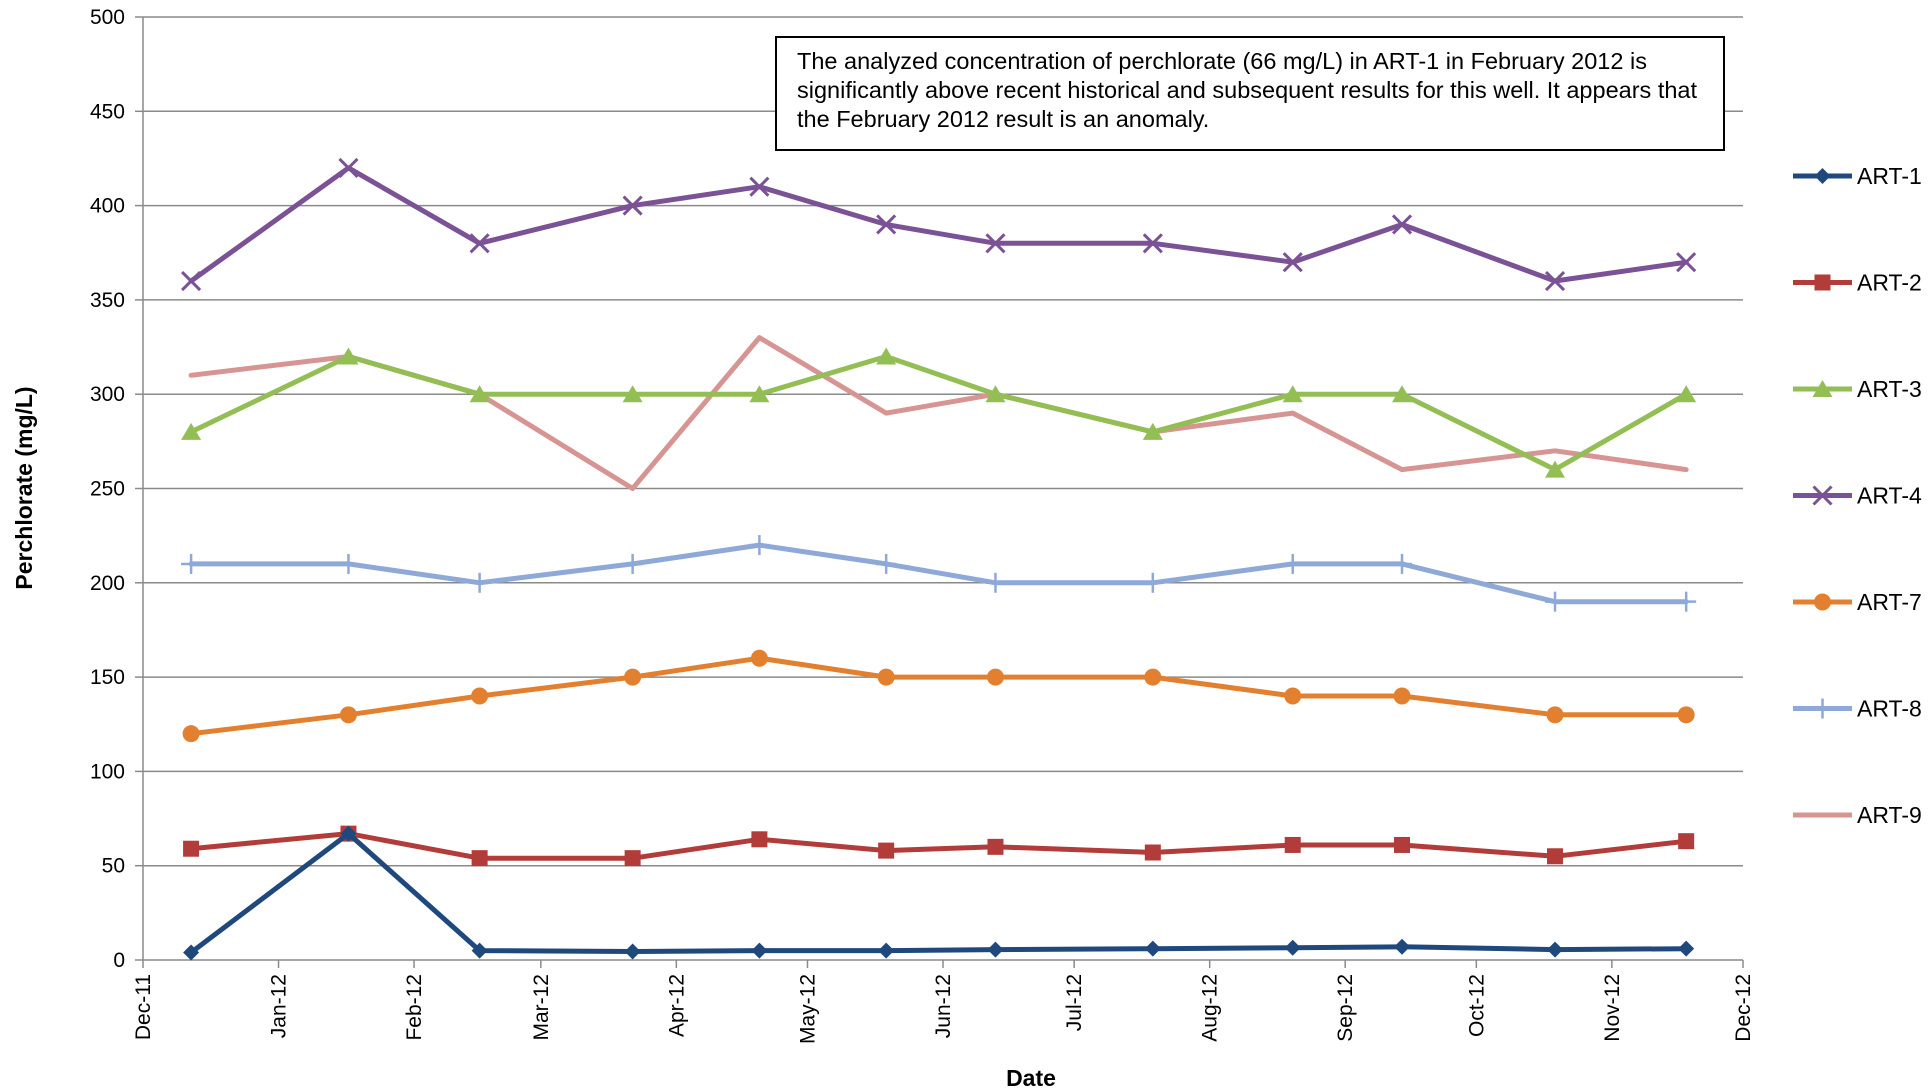 This screenshot has height=1091, width=1928. What do you see at coordinates (414, 1007) in the screenshot?
I see `x-tick-label: Feb-12` at bounding box center [414, 1007].